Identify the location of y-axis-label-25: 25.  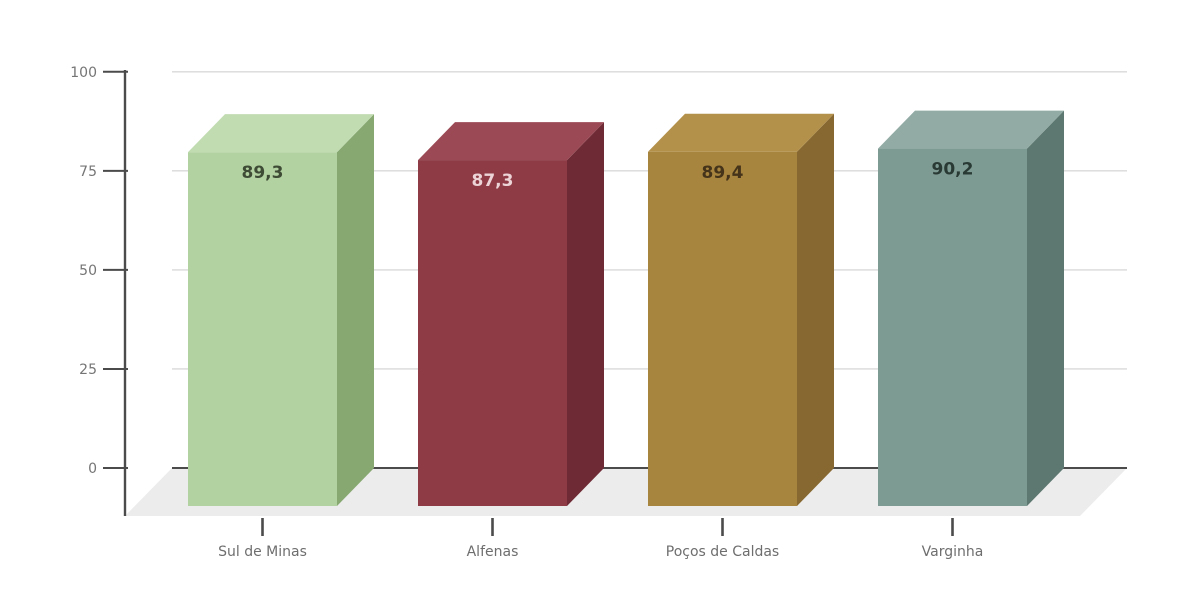
(88, 370).